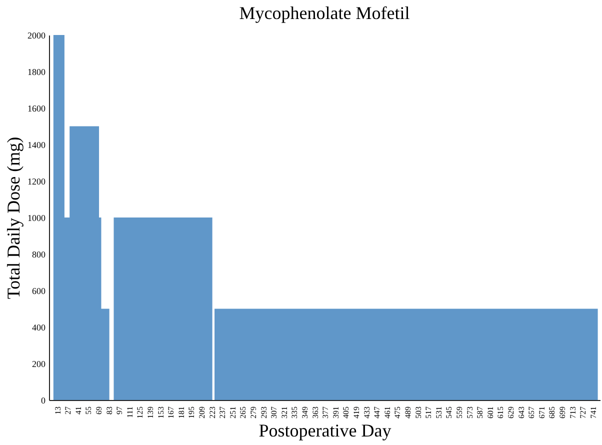 The height and width of the screenshot is (445, 602). Describe the element at coordinates (37, 218) in the screenshot. I see `y-tick-label: 1000` at that location.